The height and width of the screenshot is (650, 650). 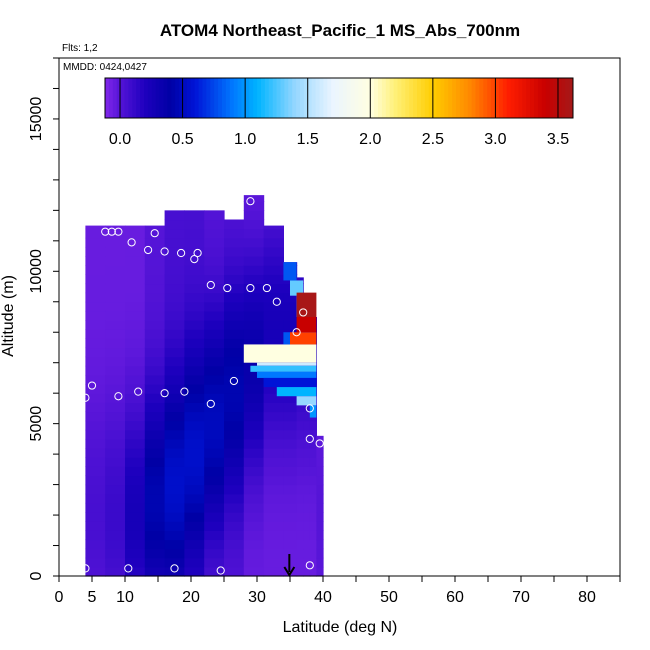 I want to click on y-tick-label: 15000, so click(x=36, y=119).